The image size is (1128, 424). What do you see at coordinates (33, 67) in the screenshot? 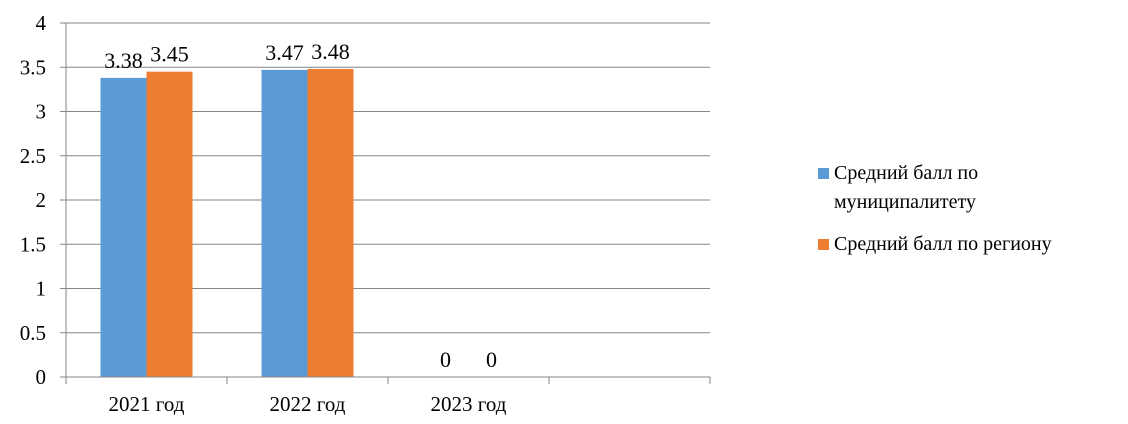
I see `y-tick-label: 3.5` at bounding box center [33, 67].